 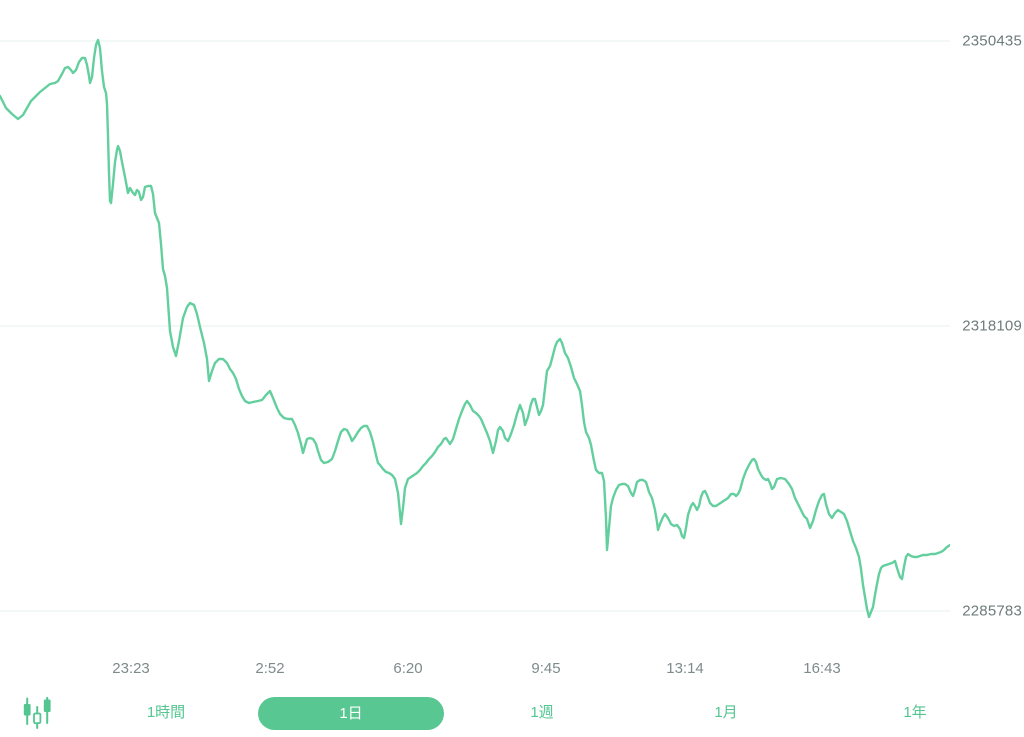 I want to click on period-toolbar: 1時間 1日 1週 1月 1年, so click(x=512, y=713).